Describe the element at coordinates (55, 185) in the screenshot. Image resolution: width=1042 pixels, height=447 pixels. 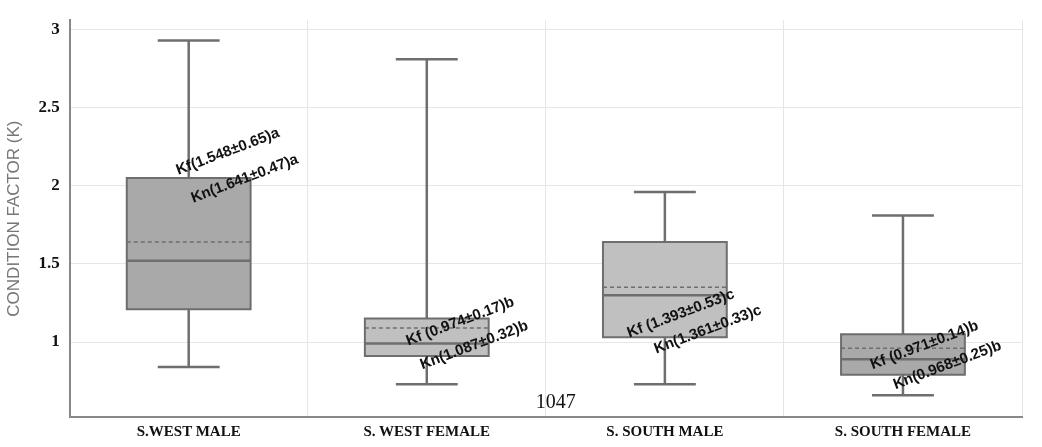
I see `y-tick-label: 2` at that location.